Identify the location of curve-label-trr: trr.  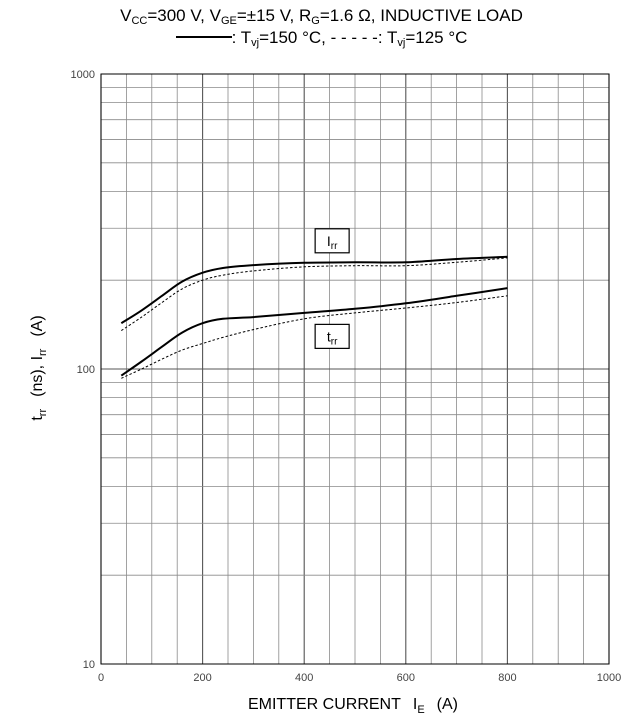
(332, 337).